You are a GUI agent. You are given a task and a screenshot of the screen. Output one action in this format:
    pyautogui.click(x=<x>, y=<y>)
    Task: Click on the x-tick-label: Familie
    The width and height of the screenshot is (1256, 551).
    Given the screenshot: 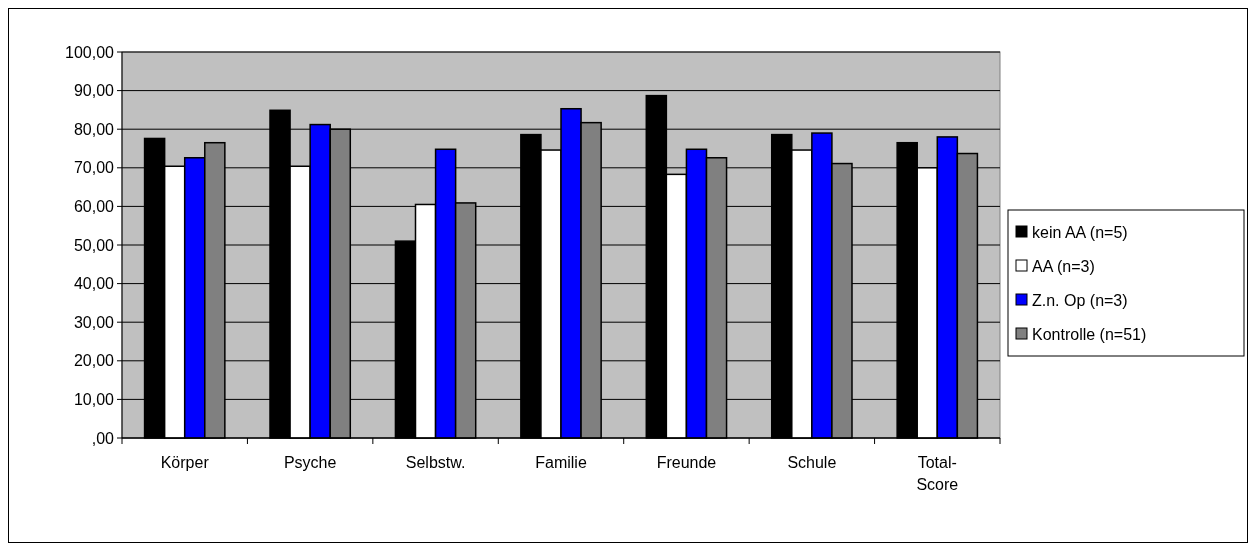 What is the action you would take?
    pyautogui.click(x=561, y=462)
    